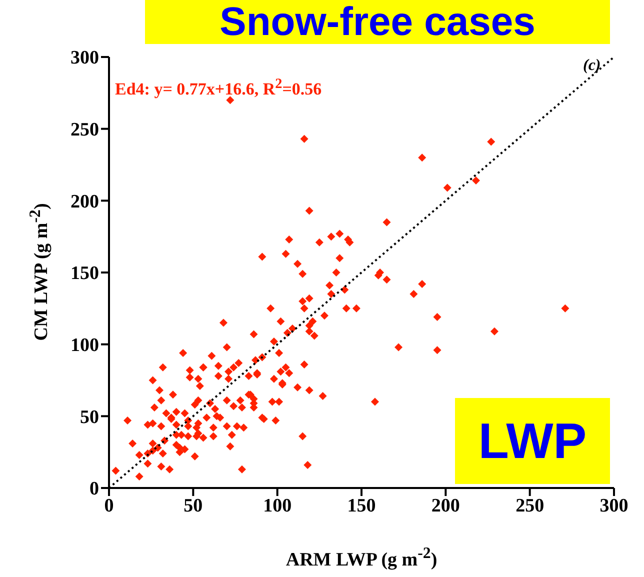 Image resolution: width=644 pixels, height=577 pixels. Describe the element at coordinates (84, 201) in the screenshot. I see `y-tick-label: 200` at that location.